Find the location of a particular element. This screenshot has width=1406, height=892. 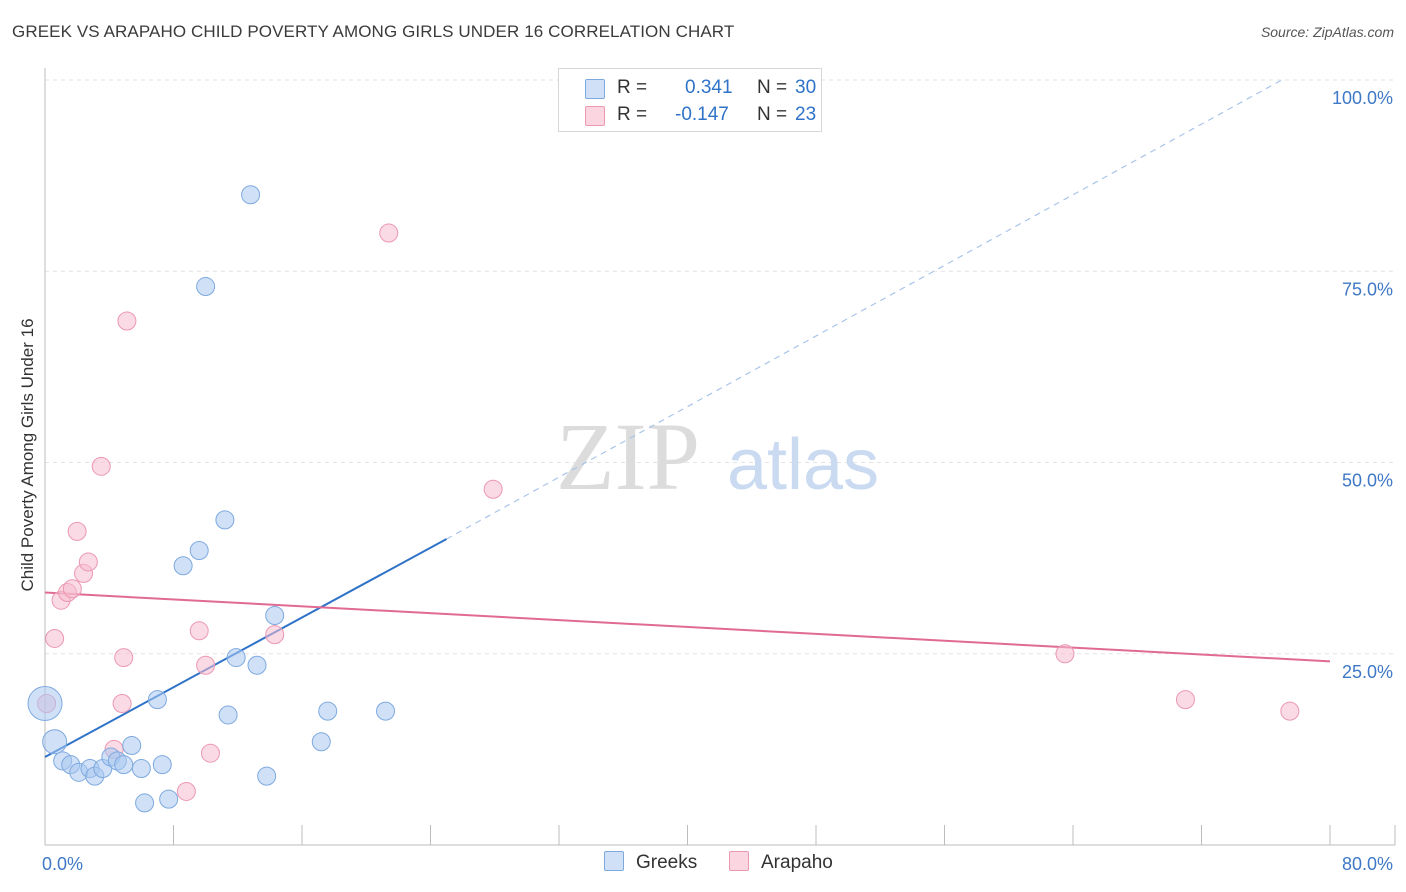

trend-line-arapaho is located at coordinates (687, 627).